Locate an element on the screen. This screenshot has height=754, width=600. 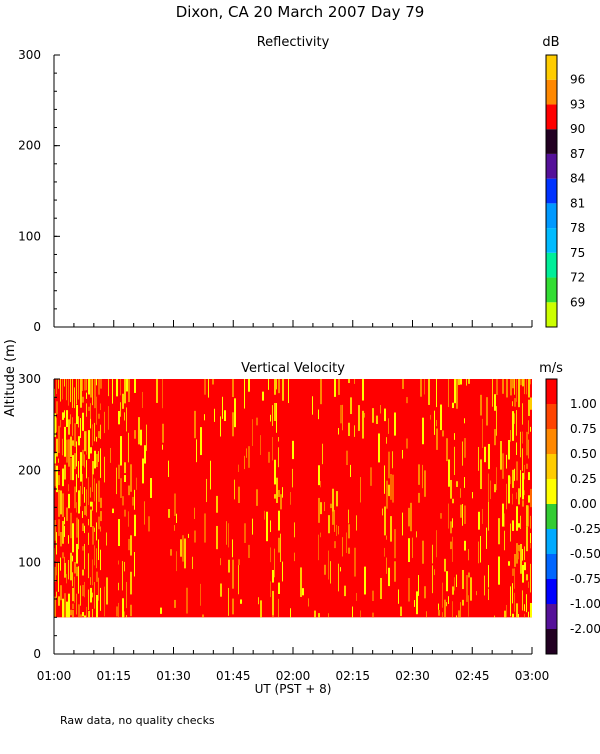
reflectivity-colorbar-swatch is located at coordinates (551, 116).